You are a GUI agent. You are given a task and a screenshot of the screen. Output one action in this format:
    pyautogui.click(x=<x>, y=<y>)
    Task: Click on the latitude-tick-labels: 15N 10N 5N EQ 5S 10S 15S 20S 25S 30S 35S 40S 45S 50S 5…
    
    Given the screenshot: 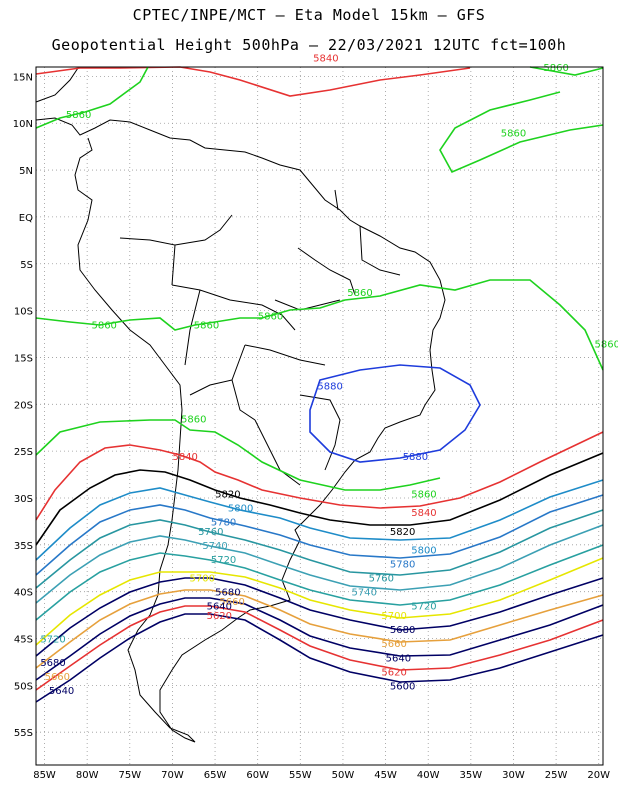 What is the action you would take?
    pyautogui.click(x=23, y=405)
    